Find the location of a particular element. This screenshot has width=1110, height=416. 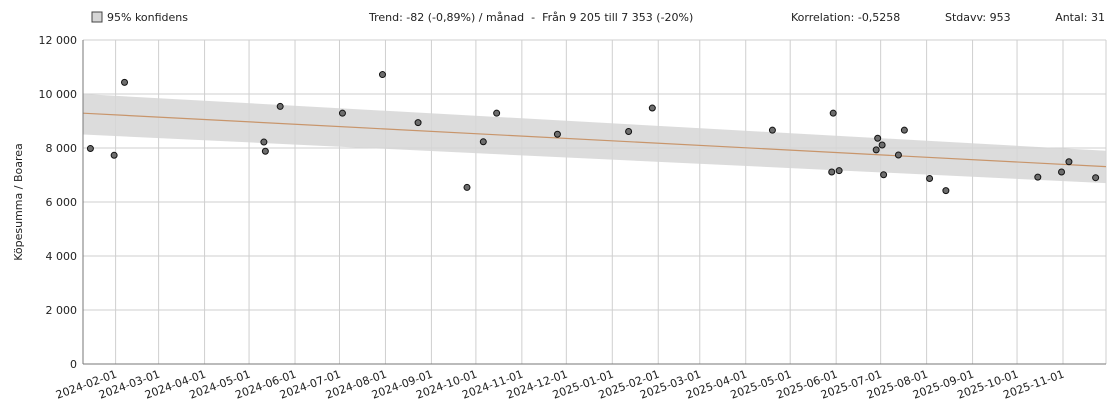

trend-line is located at coordinates (594, 140).